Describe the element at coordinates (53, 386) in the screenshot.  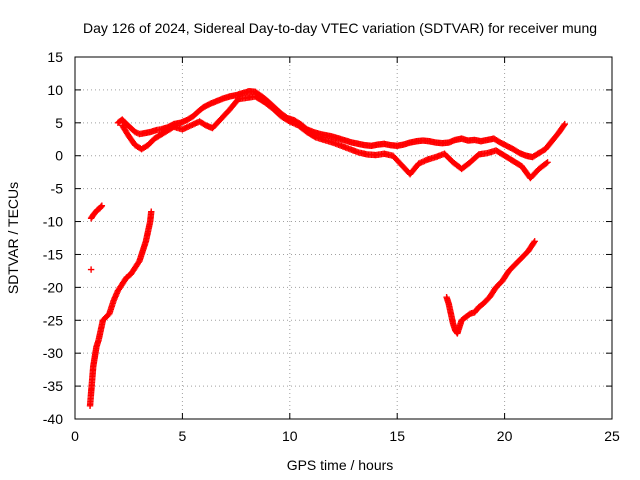
I see `y-tick-label: -35` at that location.